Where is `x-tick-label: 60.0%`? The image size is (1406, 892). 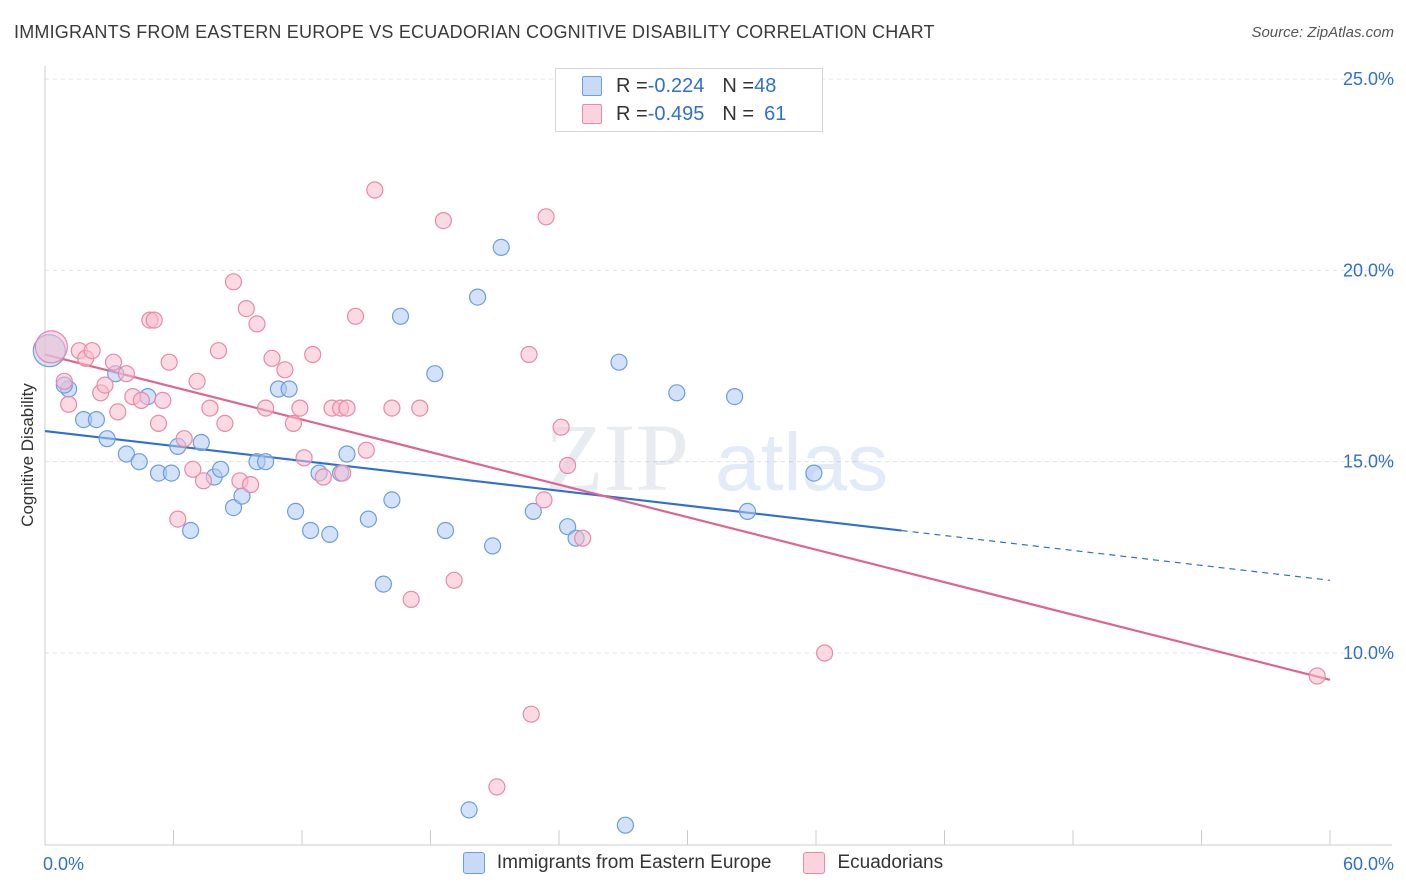 x-tick-label: 60.0% is located at coordinates (1368, 864).